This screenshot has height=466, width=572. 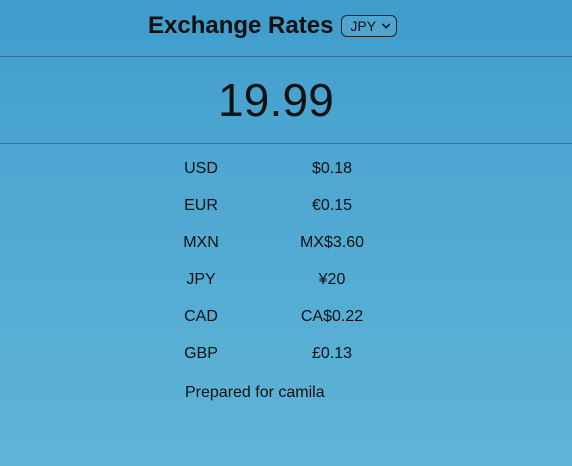 I want to click on rate-value: $0.18, so click(x=332, y=169).